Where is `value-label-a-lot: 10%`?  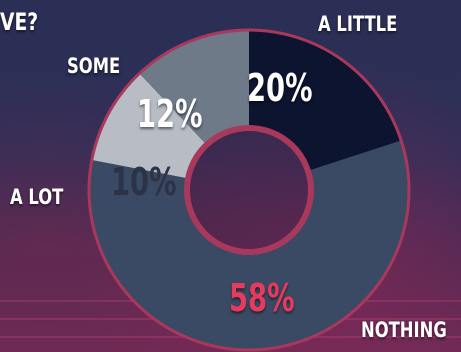
value-label-a-lot: 10% is located at coordinates (144, 182).